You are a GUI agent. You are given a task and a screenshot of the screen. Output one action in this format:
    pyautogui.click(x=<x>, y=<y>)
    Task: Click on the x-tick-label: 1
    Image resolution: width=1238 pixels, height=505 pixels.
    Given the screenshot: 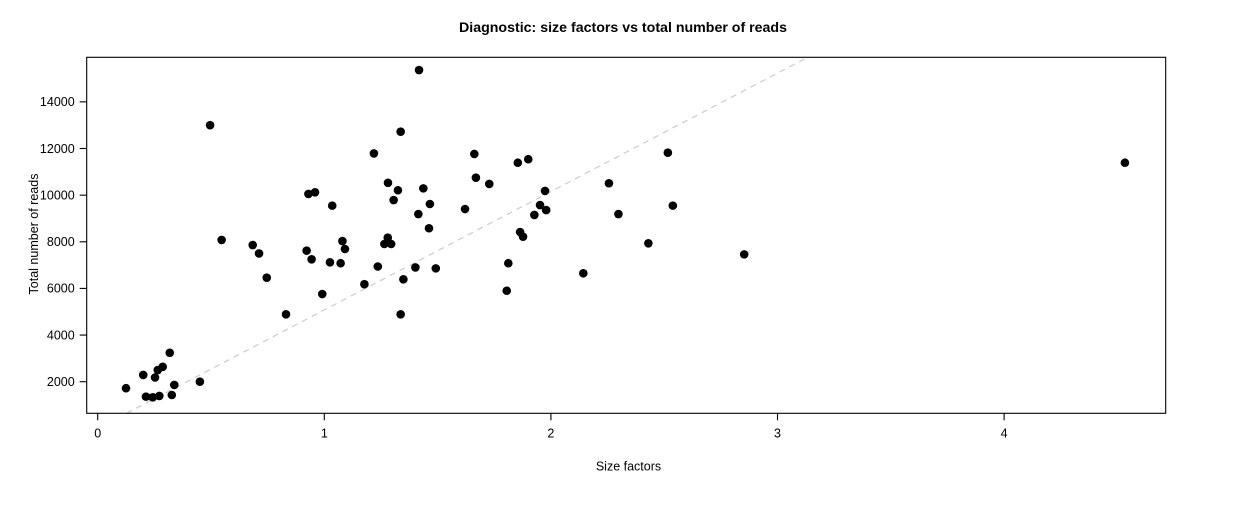 What is the action you would take?
    pyautogui.click(x=324, y=433)
    